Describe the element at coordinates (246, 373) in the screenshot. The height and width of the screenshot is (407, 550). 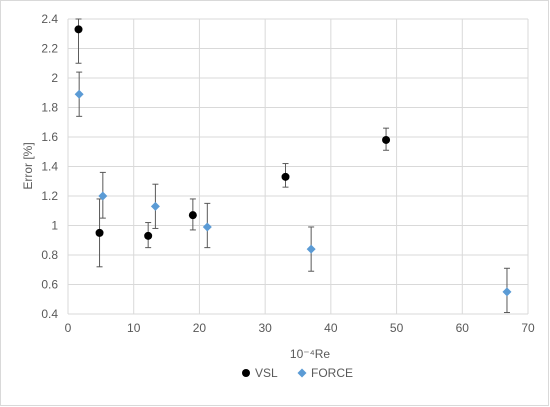
I see `legend-marker-circle` at that location.